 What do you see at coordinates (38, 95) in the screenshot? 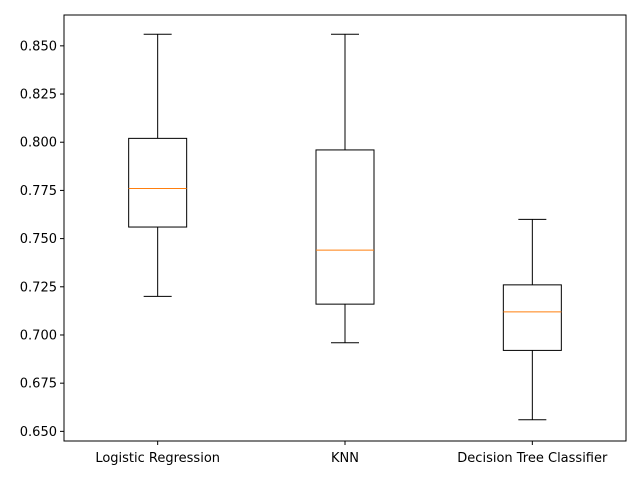
I see `y-tick-label: 0.825` at bounding box center [38, 95].